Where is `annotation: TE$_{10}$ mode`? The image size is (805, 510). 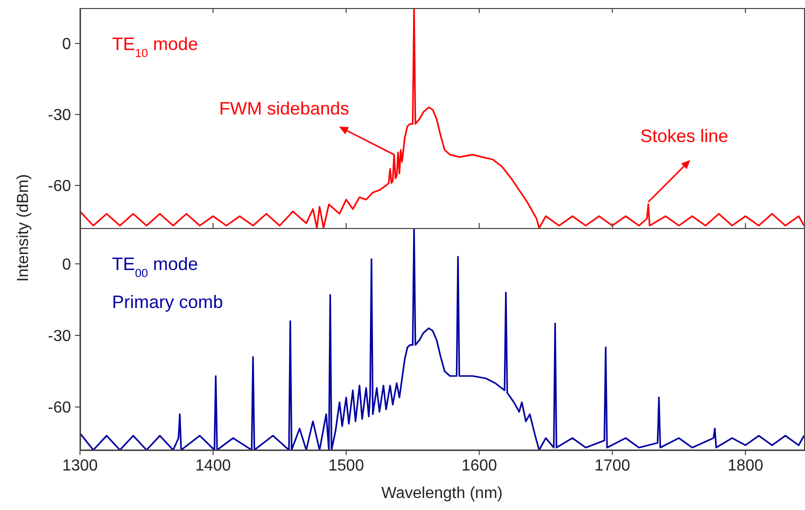
annotation: TE$_{10}$ mode is located at coordinates (155, 47).